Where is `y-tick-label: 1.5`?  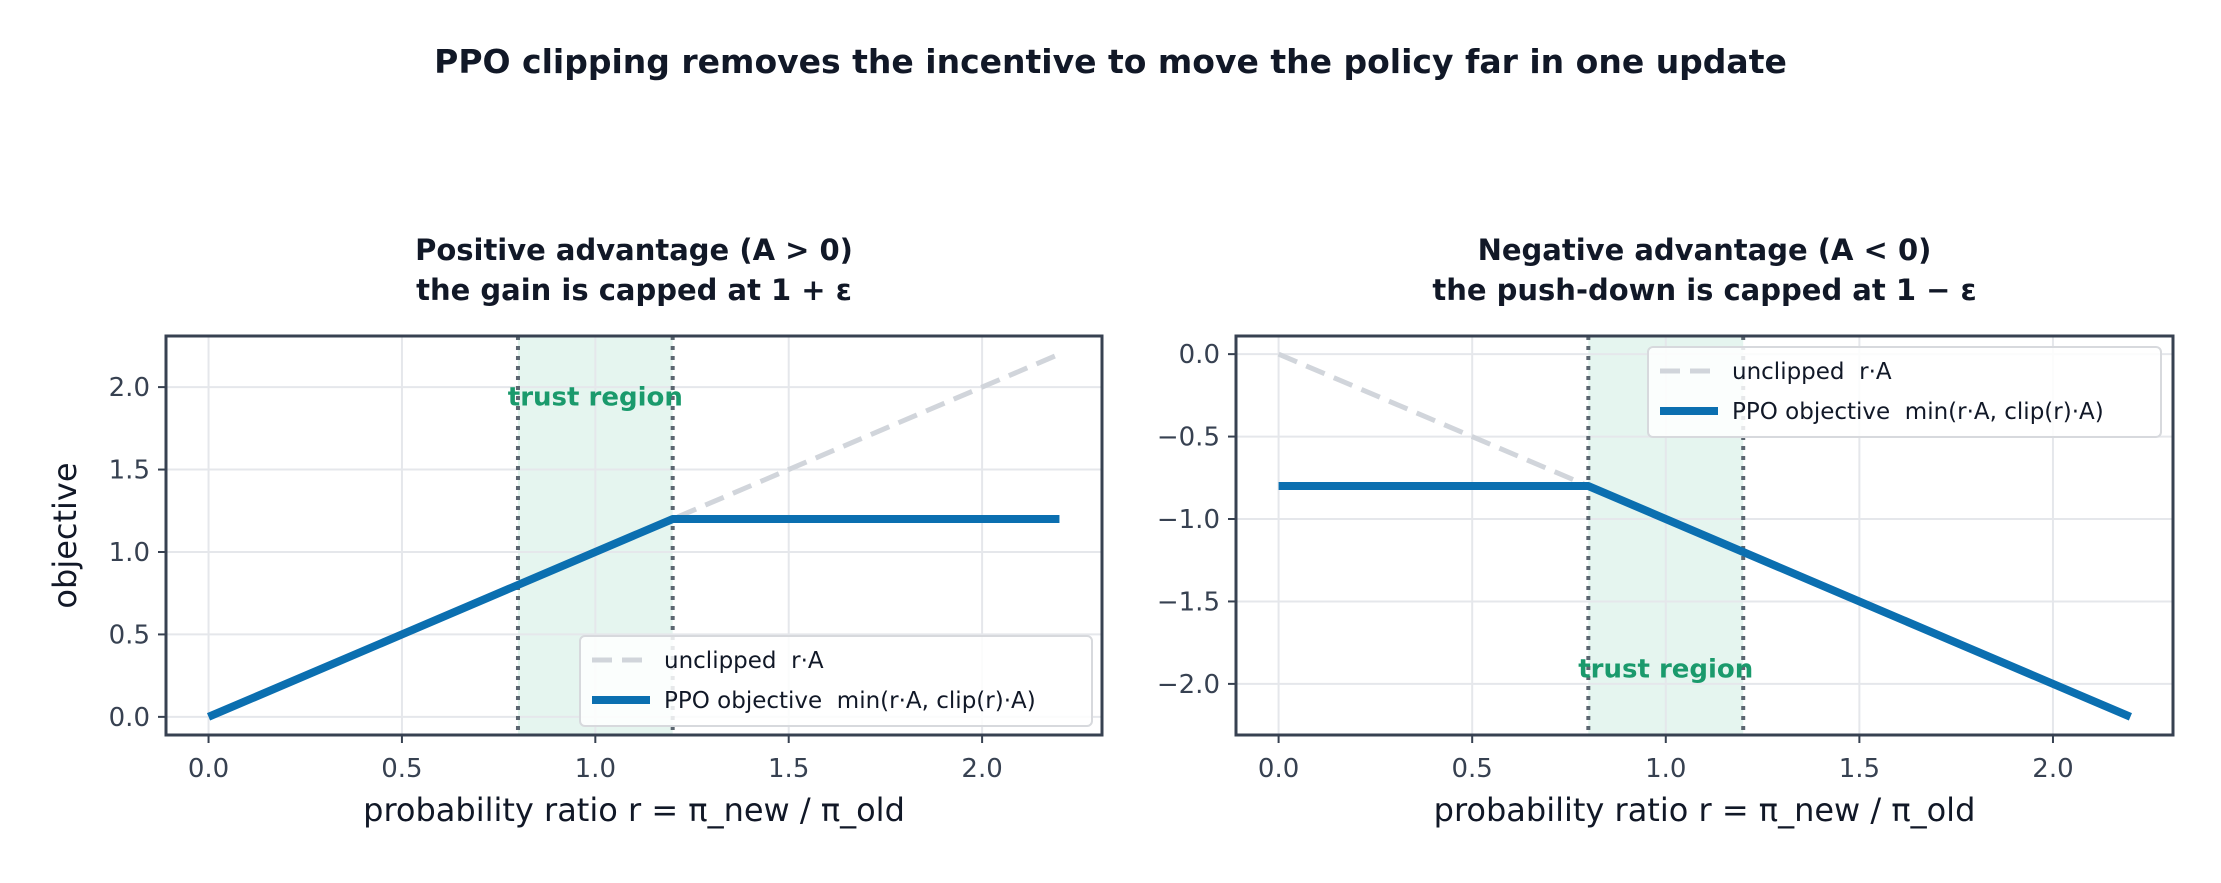 y-tick-label: 1.5 is located at coordinates (129, 471).